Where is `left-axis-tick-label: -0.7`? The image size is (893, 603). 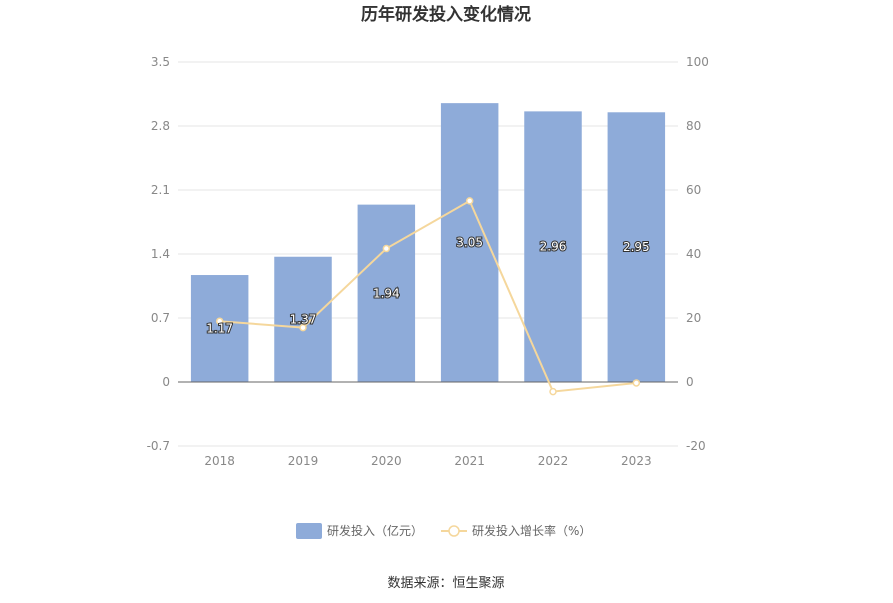
left-axis-tick-label: -0.7 is located at coordinates (158, 446).